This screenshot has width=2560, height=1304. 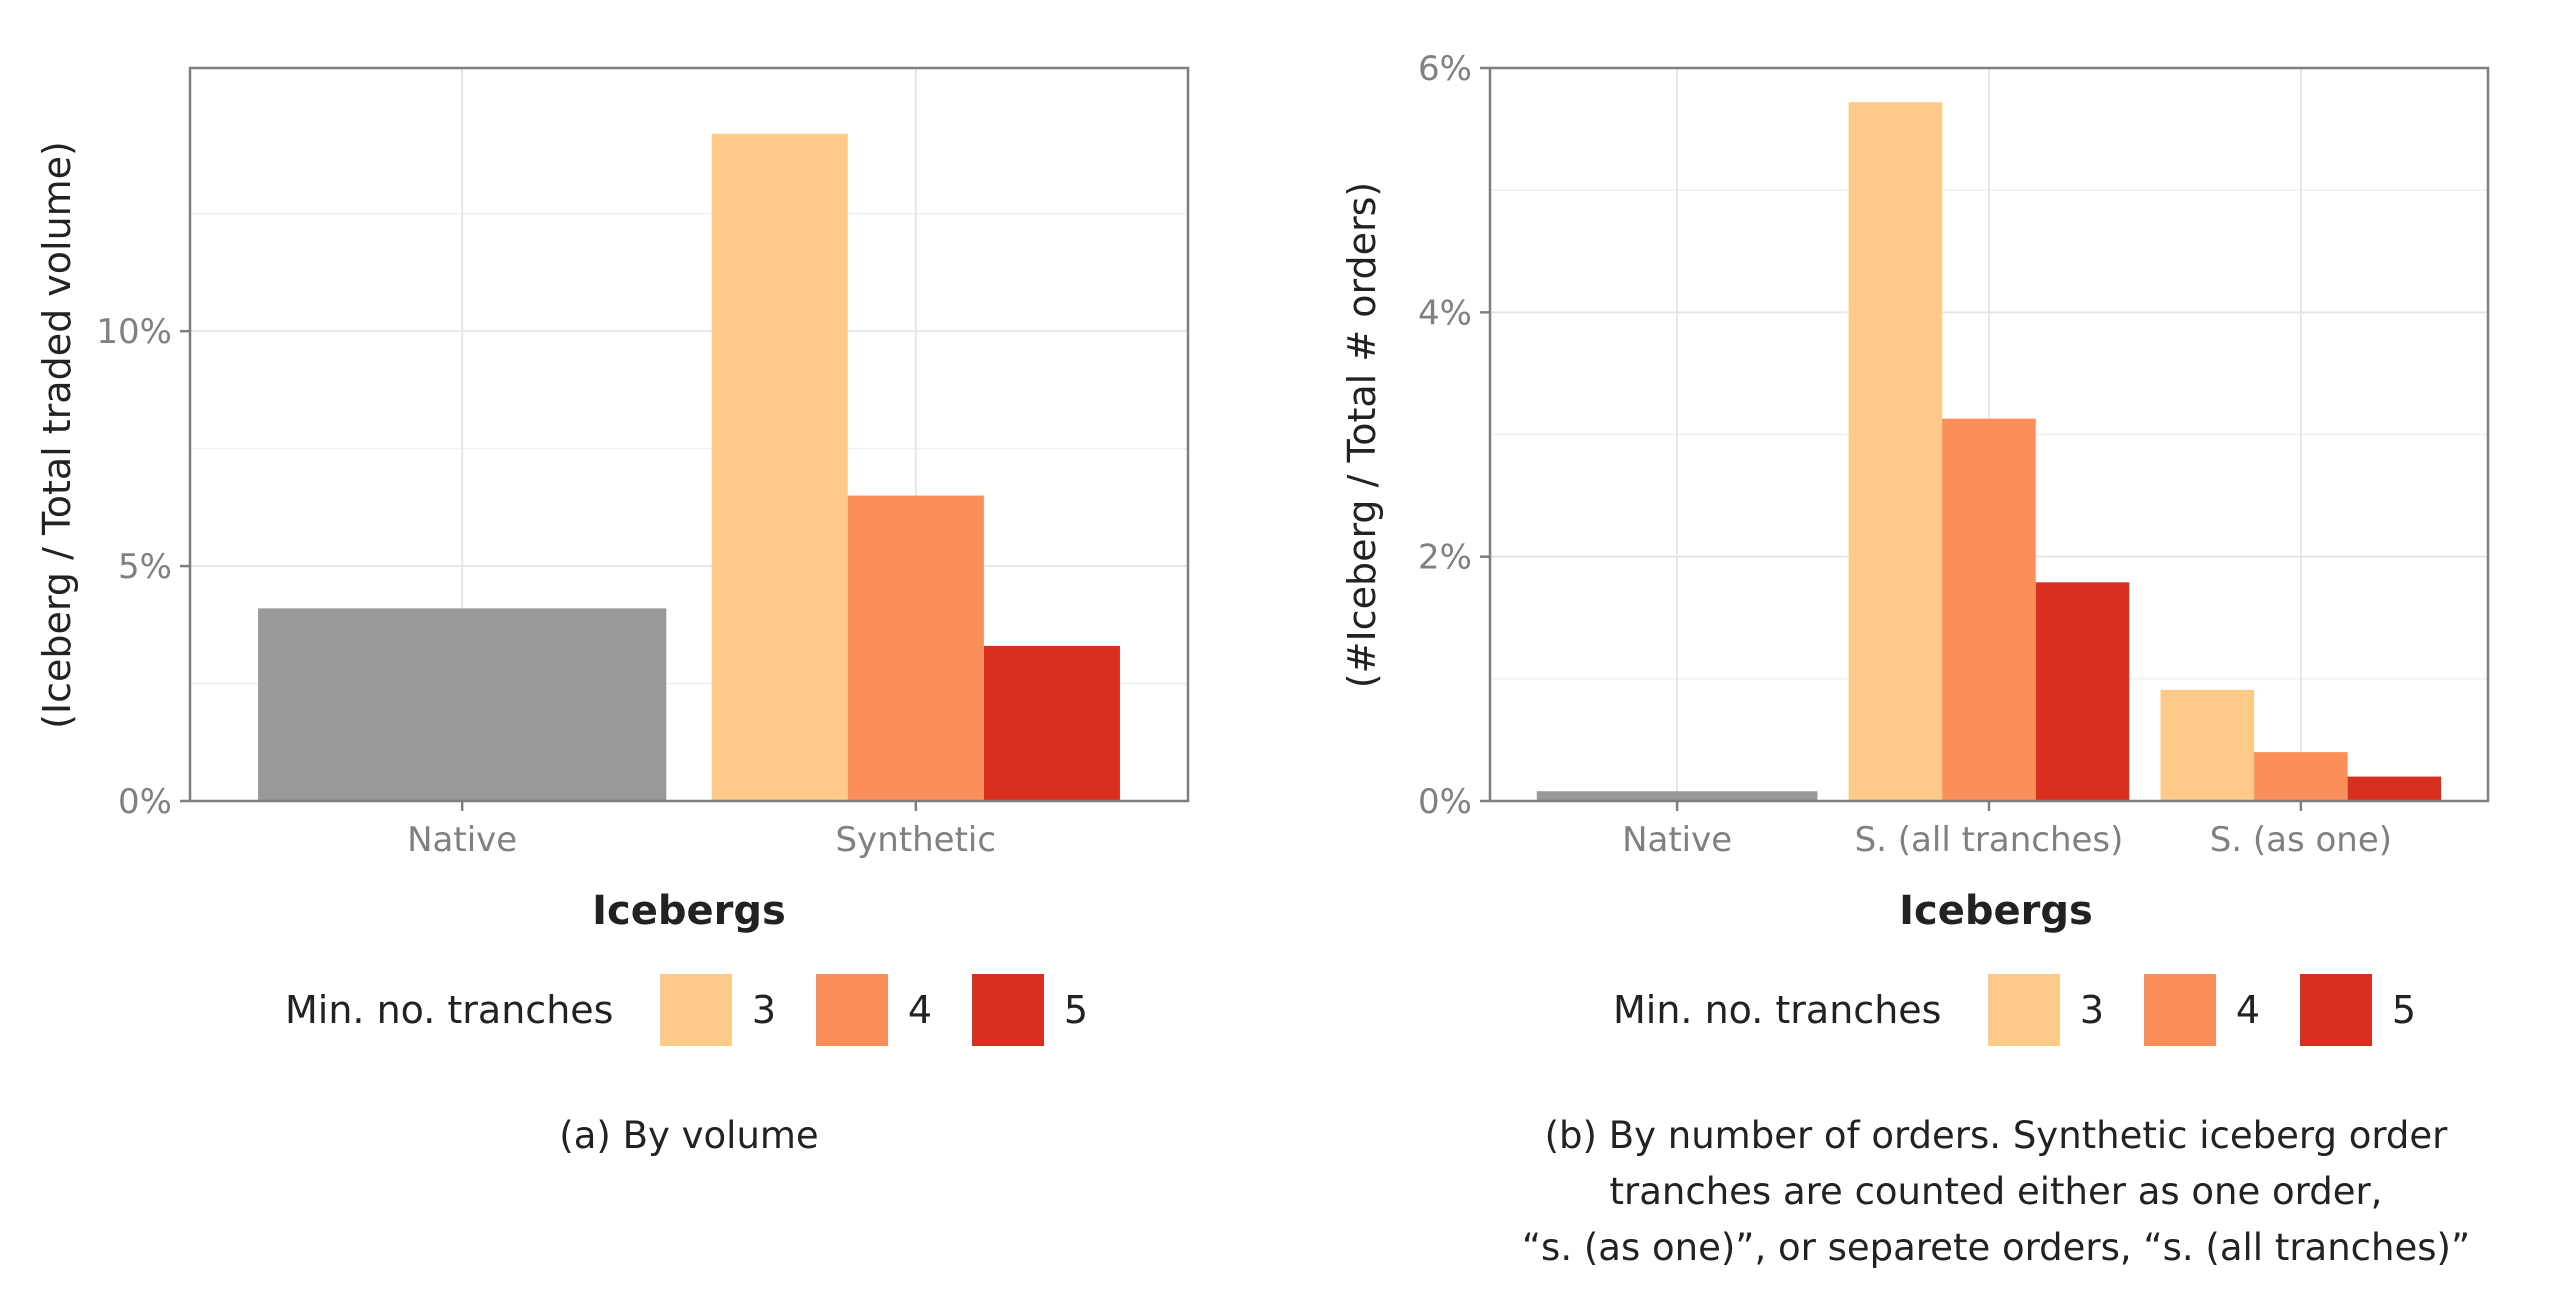 I want to click on x-tick-label: S. (as one), so click(x=2301, y=840).